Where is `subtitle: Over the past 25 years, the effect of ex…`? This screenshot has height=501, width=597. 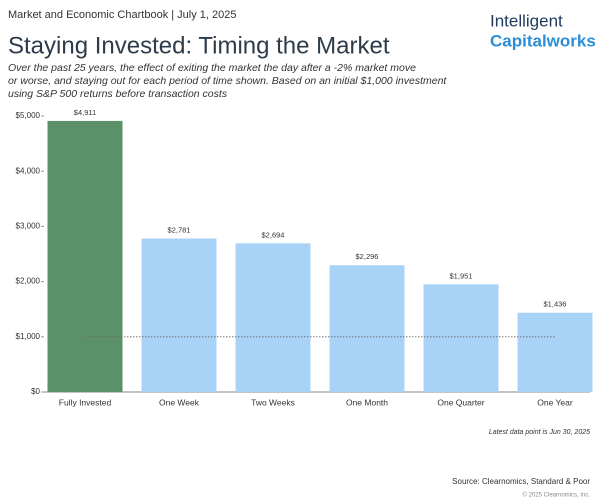 subtitle: Over the past 25 years, the effect of ex… is located at coordinates (227, 81).